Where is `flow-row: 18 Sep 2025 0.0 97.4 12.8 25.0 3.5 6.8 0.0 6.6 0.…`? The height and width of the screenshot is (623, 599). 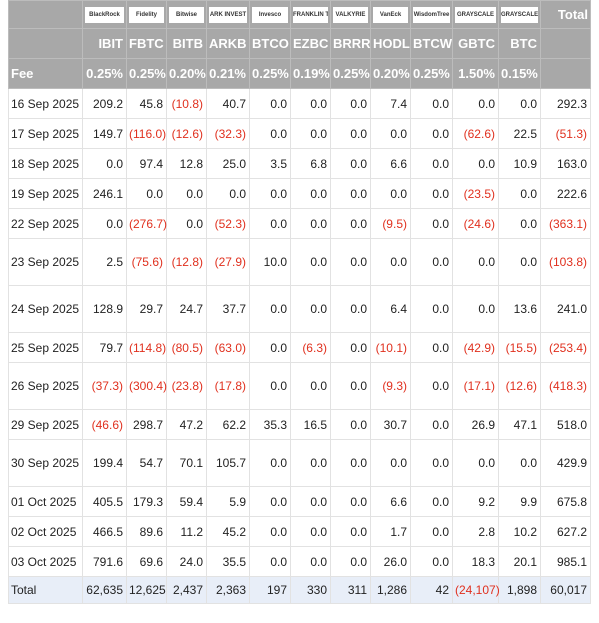
flow-row: 18 Sep 2025 0.0 97.4 12.8 25.0 3.5 6.8 0.0 6.6 0.… is located at coordinates (299, 163).